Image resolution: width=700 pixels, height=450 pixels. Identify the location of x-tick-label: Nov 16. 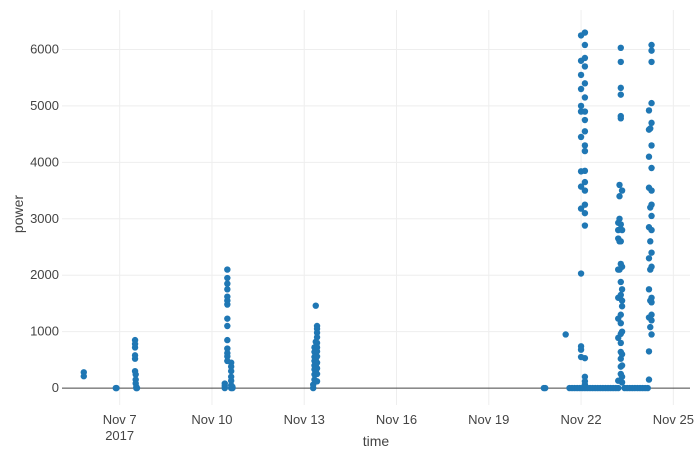
(396, 419).